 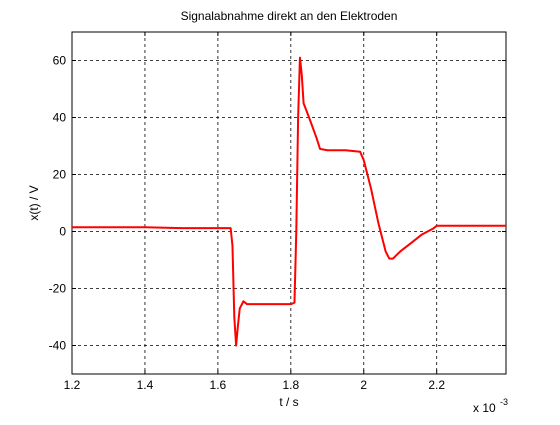 What do you see at coordinates (34, 202) in the screenshot?
I see `y-axis-label: x(t) / V` at bounding box center [34, 202].